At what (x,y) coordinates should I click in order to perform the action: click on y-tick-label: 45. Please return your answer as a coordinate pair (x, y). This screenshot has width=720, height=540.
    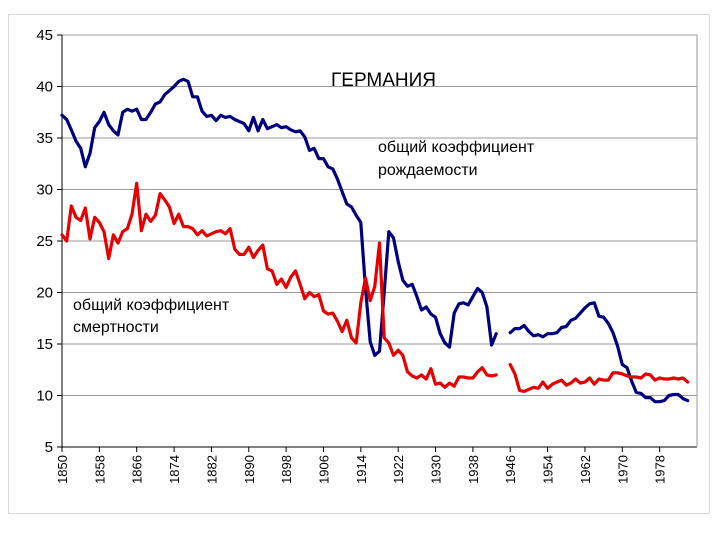
    Looking at the image, I should click on (44, 35).